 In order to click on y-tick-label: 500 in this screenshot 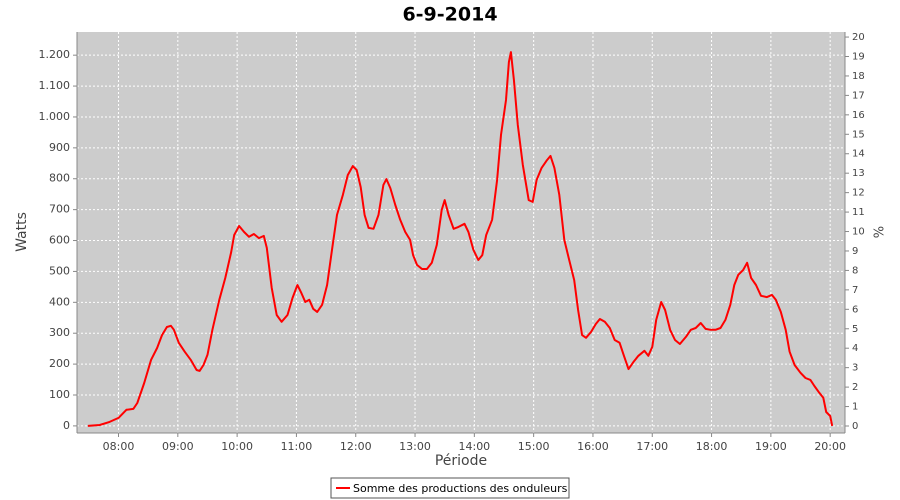, I will do `click(59, 270)`.